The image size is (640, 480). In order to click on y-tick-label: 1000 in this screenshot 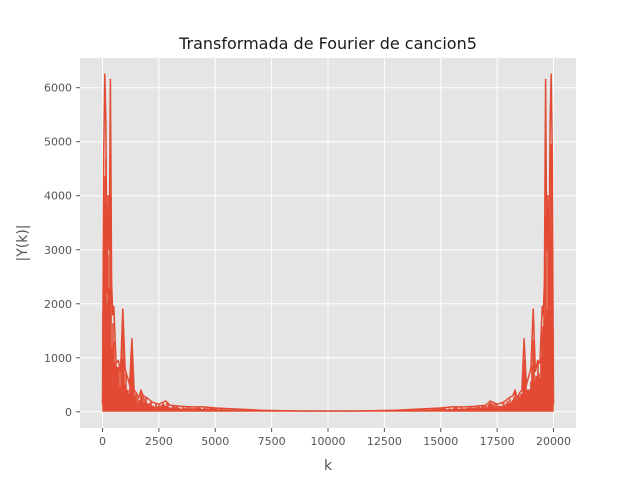, I will do `click(58, 358)`.